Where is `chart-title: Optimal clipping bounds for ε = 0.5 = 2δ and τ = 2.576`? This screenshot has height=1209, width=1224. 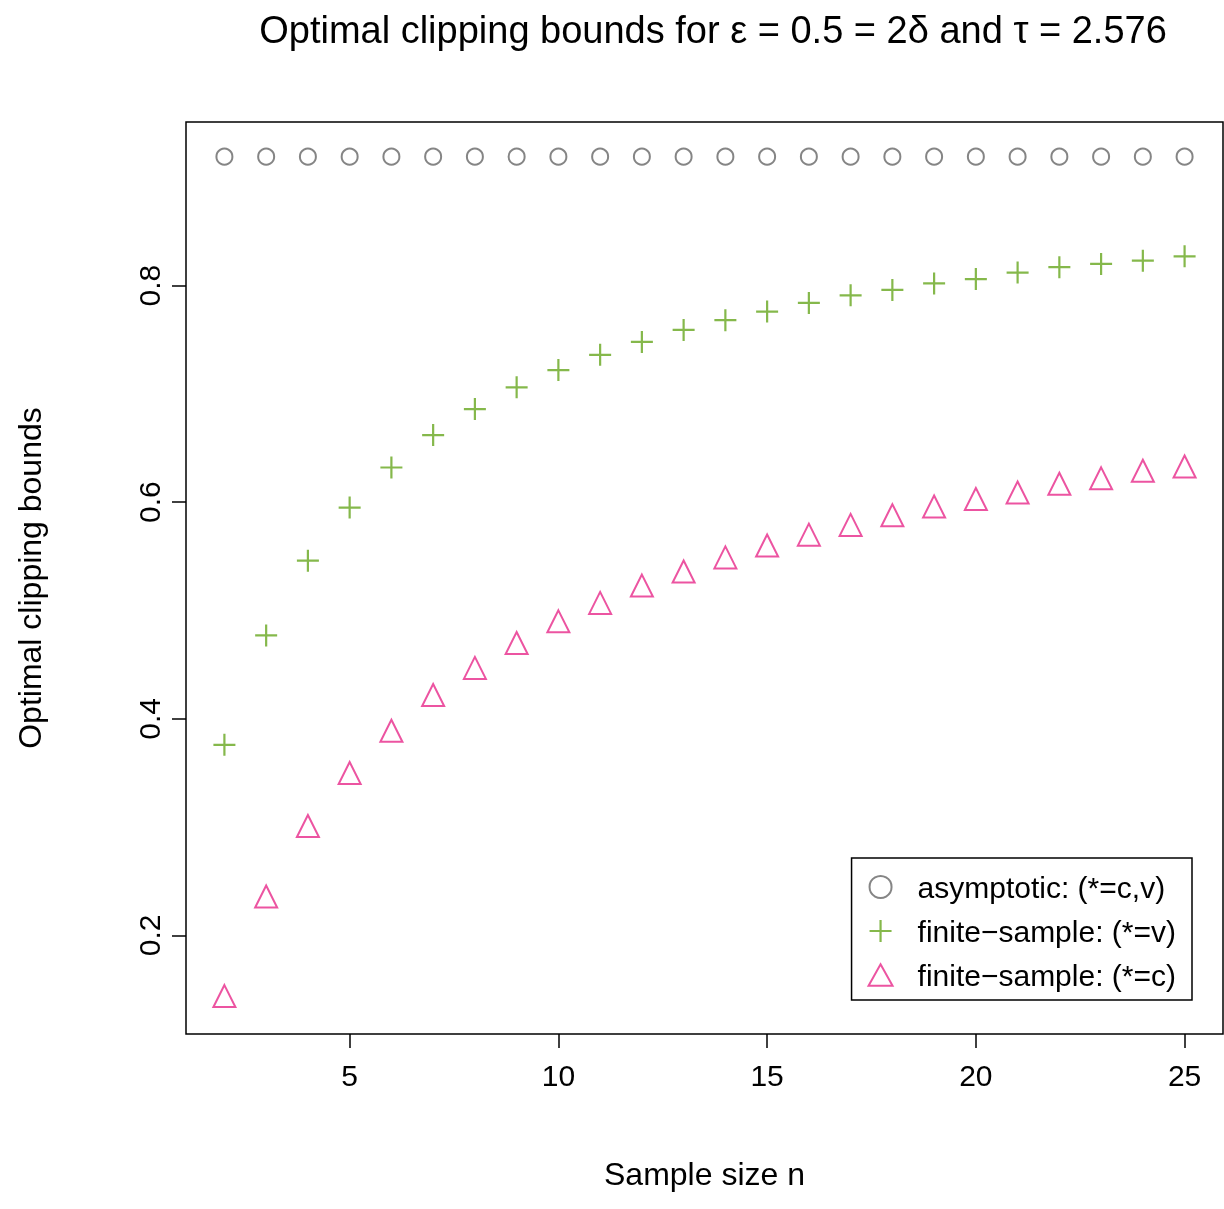
chart-title: Optimal clipping bounds for ε = 0.5 = 2δ and τ = 2.576 is located at coordinates (713, 30).